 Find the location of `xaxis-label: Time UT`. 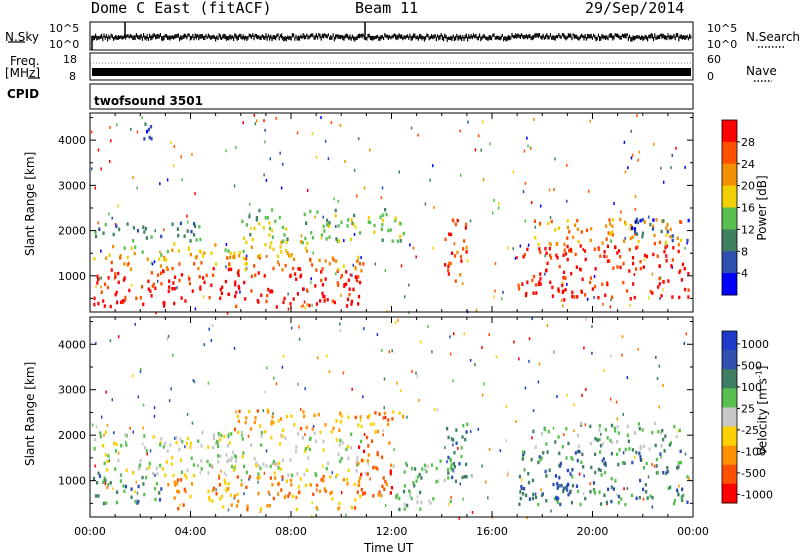

xaxis-label: Time UT is located at coordinates (389, 548).